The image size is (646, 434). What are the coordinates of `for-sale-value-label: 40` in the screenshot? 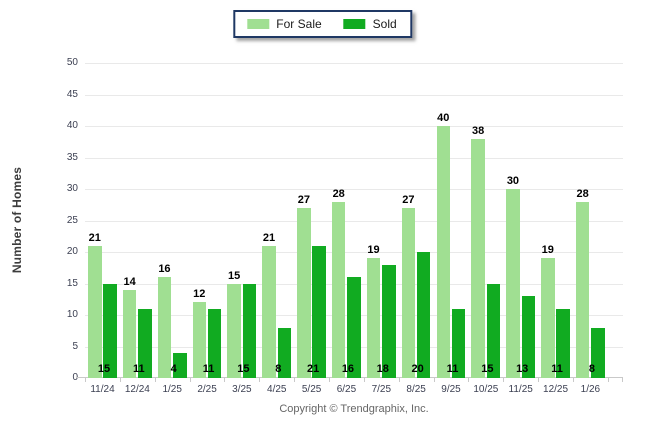 It's located at (443, 118).